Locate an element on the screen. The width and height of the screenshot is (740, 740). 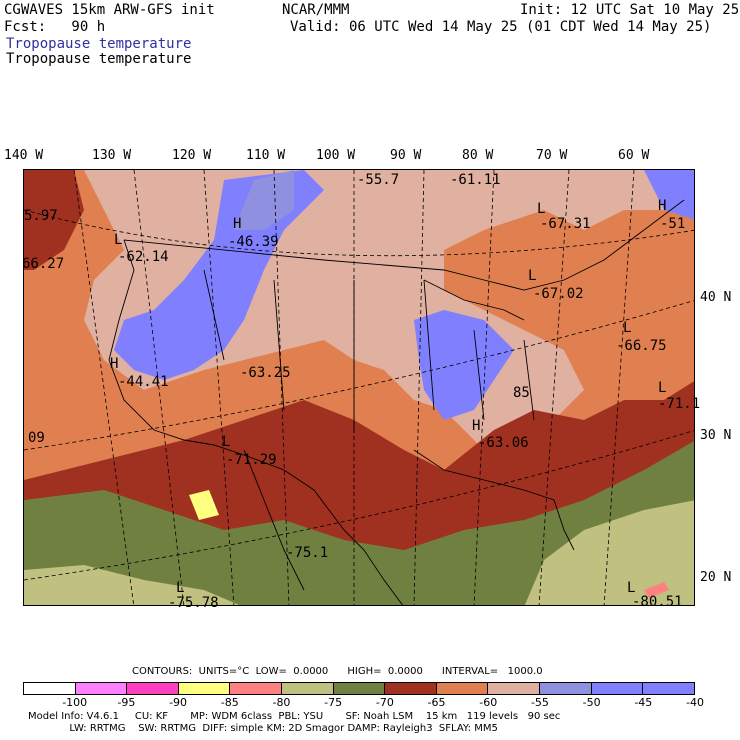
value-label: -51 is located at coordinates (673, 224).